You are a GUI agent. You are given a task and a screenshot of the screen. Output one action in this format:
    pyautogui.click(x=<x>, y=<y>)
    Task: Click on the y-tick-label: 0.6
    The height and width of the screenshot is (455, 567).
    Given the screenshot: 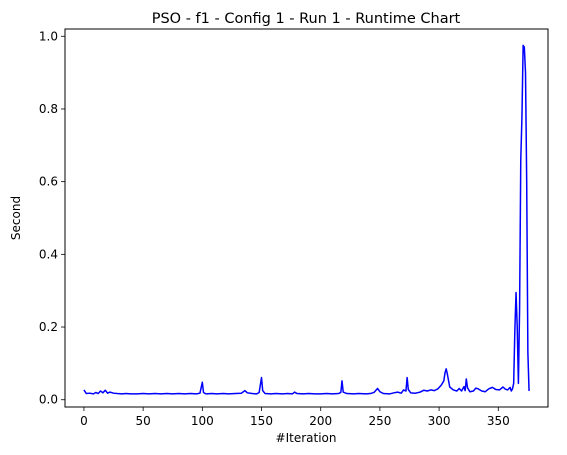 What is the action you would take?
    pyautogui.click(x=48, y=182)
    